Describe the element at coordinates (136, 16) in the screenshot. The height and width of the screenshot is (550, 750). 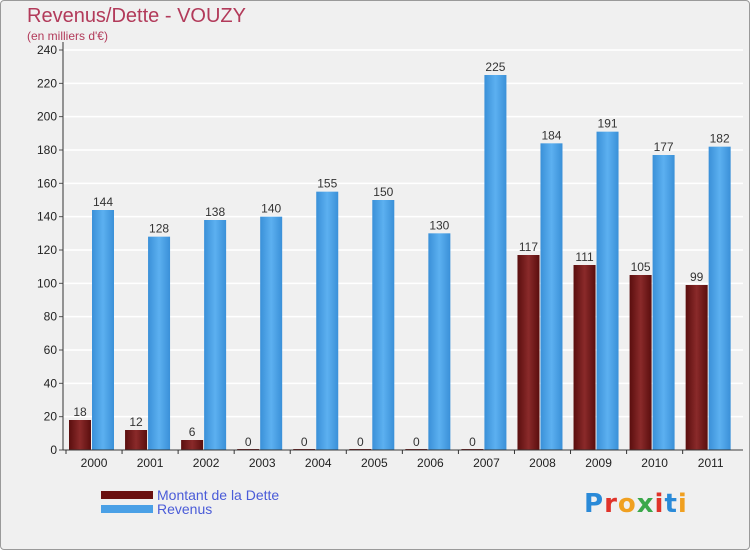
I see `chart-title: Revenus/Dette - VOUZY` at that location.